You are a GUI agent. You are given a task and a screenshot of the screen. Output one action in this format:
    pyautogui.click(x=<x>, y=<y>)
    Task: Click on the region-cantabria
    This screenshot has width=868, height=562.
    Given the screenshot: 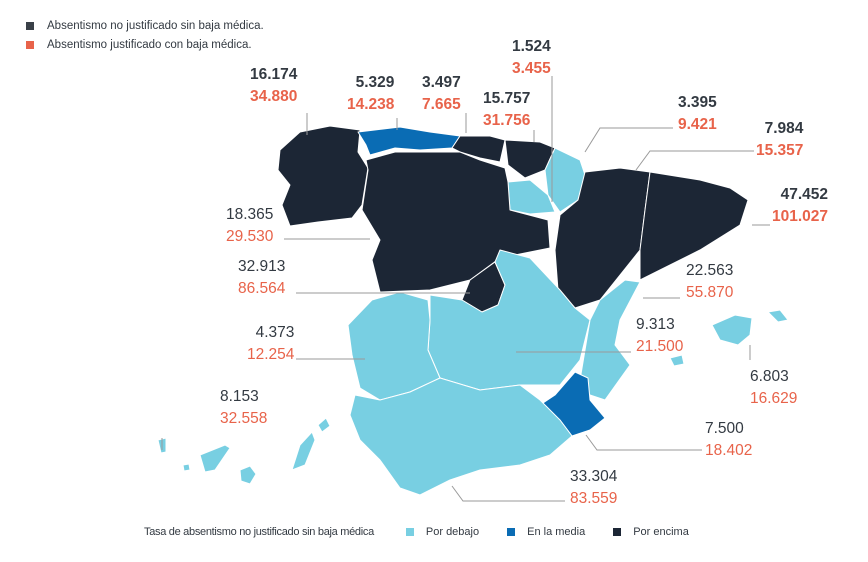 What is the action you would take?
    pyautogui.click(x=478, y=149)
    